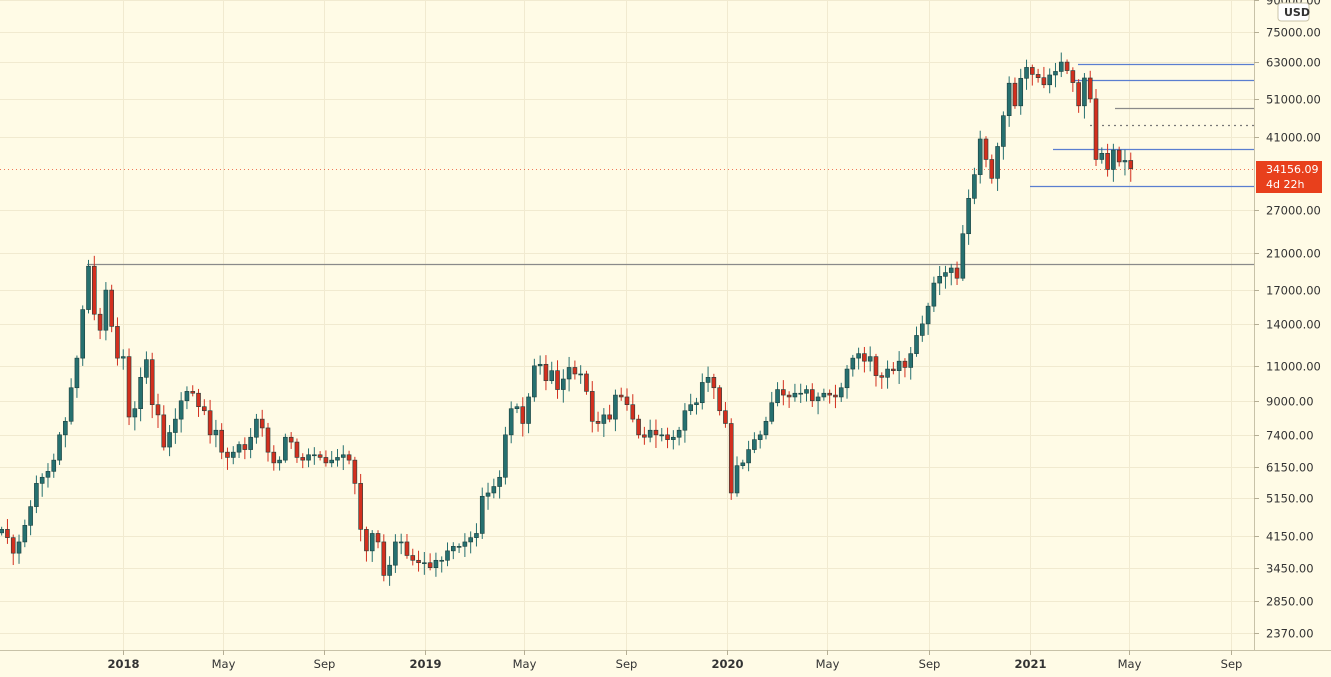  What do you see at coordinates (1293, 211) in the screenshot?
I see `y-tick-label: 27000.00` at bounding box center [1293, 211].